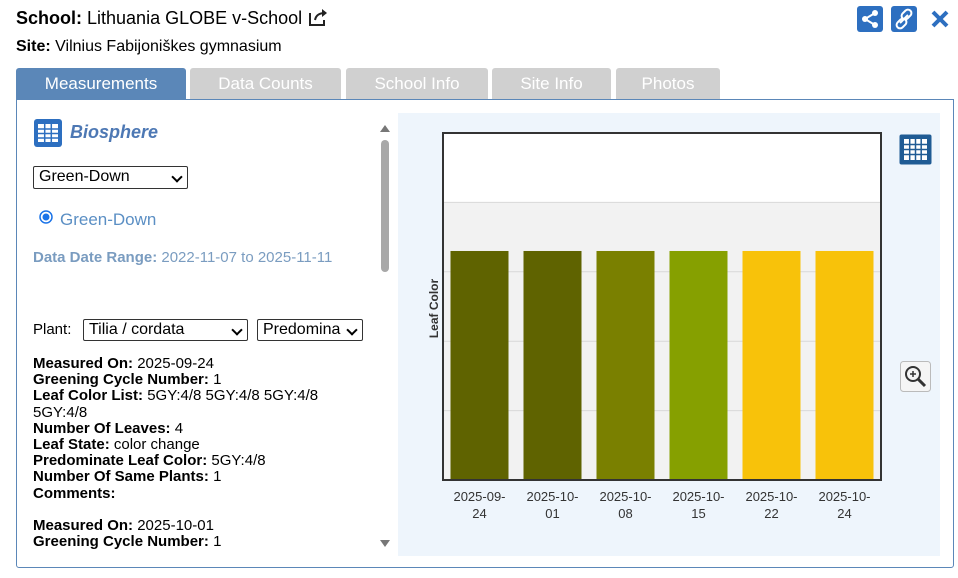  What do you see at coordinates (120, 461) in the screenshot?
I see `field-label: Predominate Leaf Color:` at bounding box center [120, 461].